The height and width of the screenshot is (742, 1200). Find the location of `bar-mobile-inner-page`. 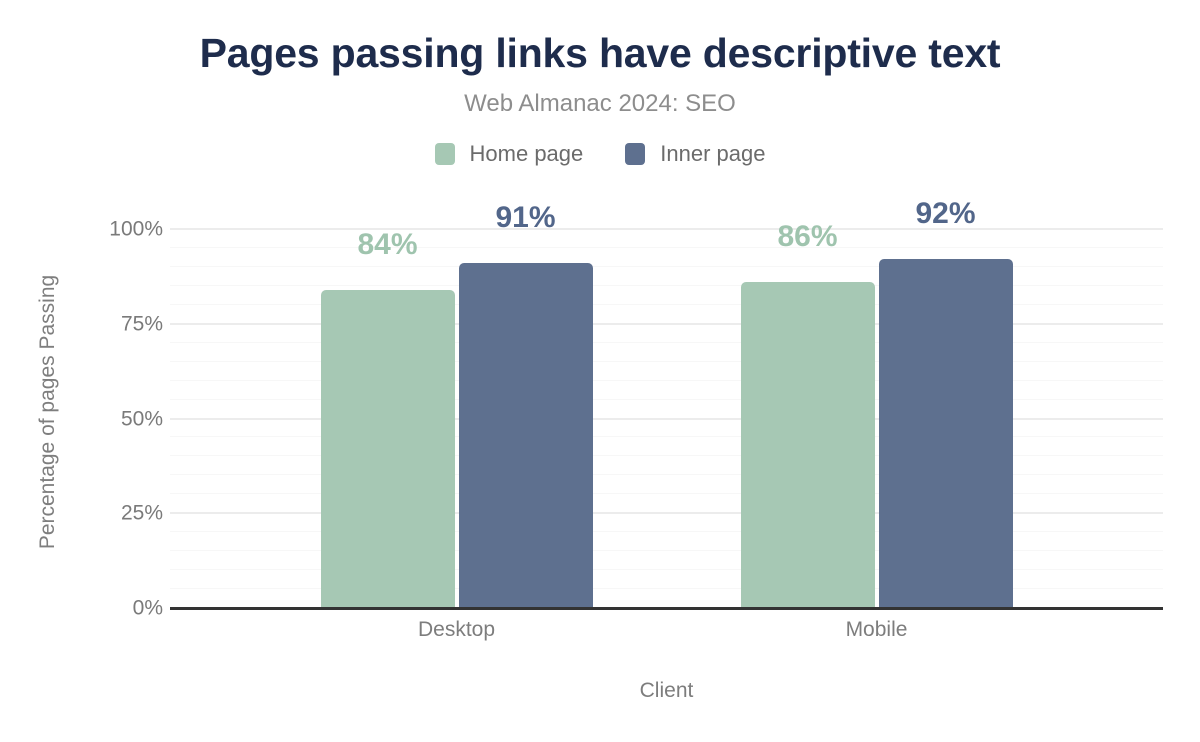

bar-mobile-inner-page is located at coordinates (945, 433).